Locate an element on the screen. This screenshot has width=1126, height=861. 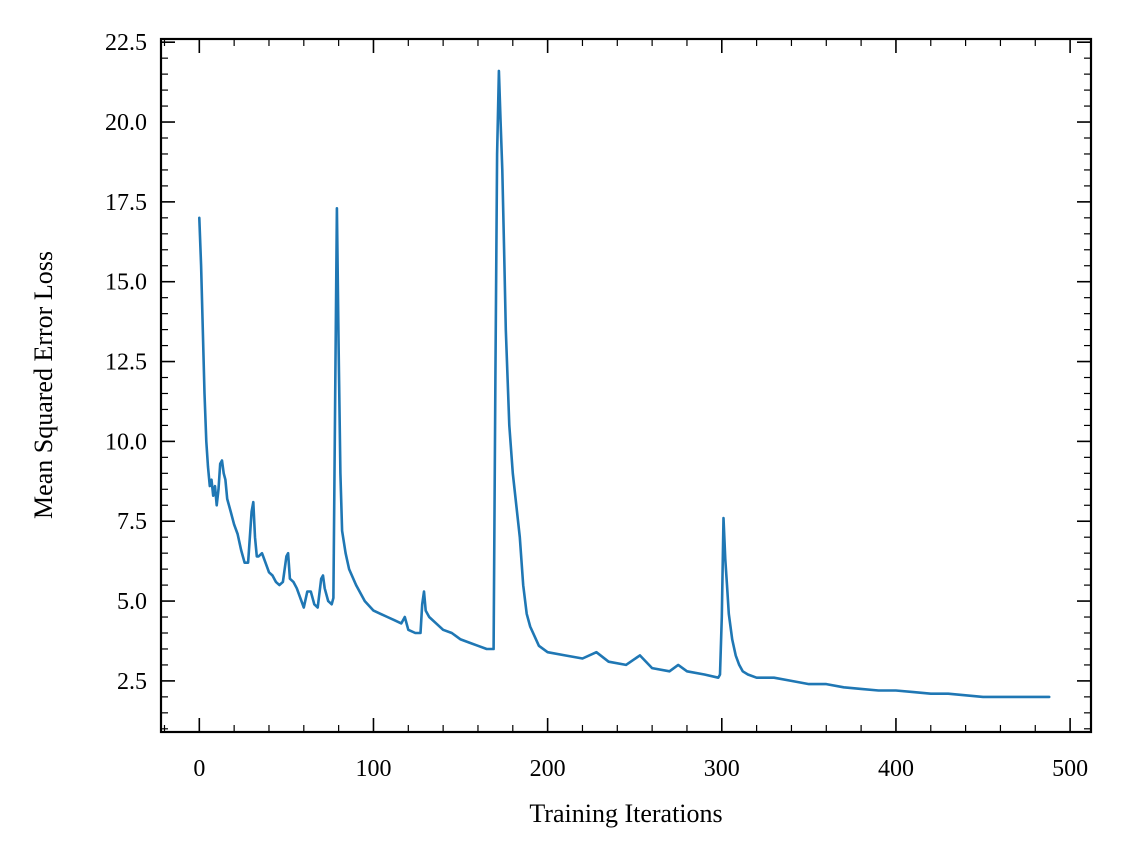
y-axis-label: Mean Squared Error Loss is located at coordinates (43, 385).